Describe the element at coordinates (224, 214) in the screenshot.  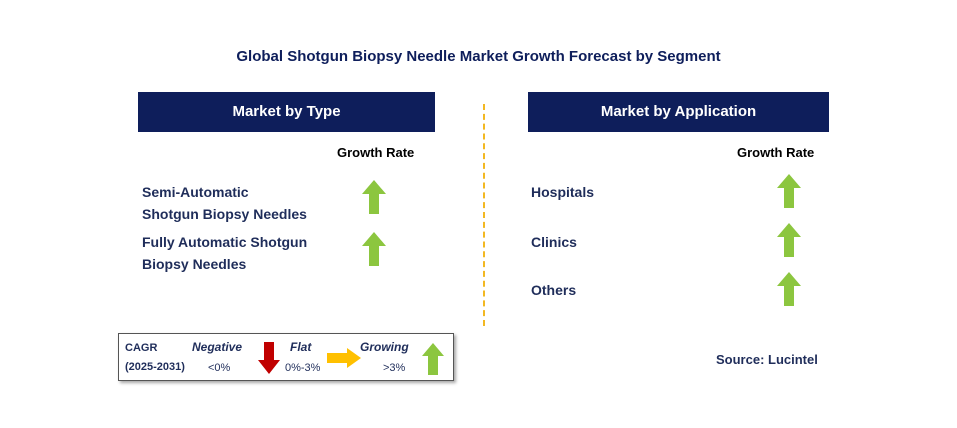
I see `type-item-semi-automatic-line2: Shotgun Biopsy Needles` at that location.